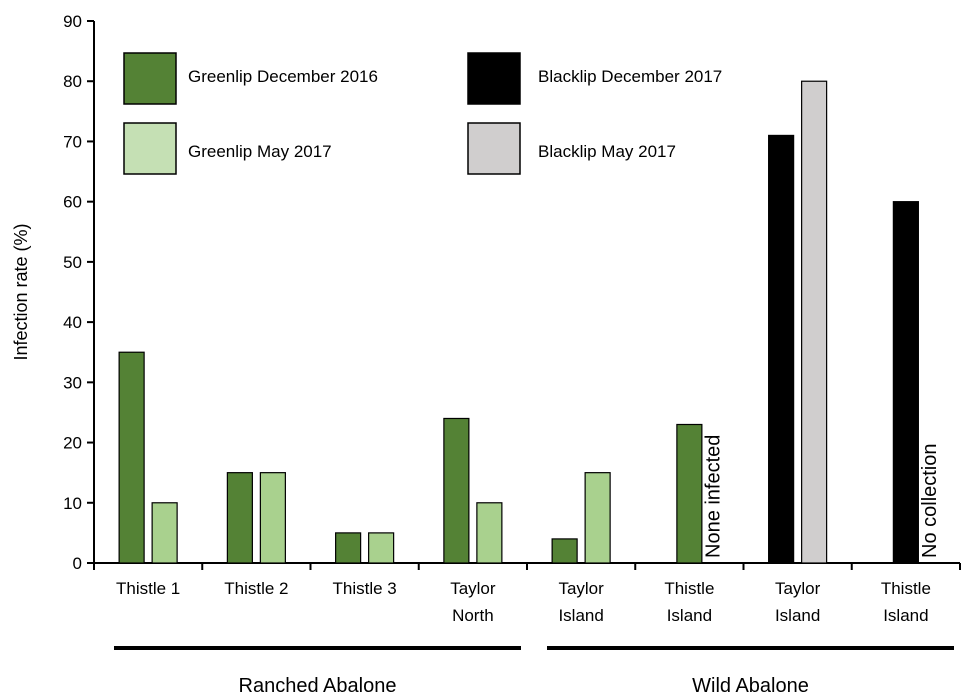 This screenshot has height=696, width=972. What do you see at coordinates (72, 202) in the screenshot?
I see `y-tick-label: 60` at bounding box center [72, 202].